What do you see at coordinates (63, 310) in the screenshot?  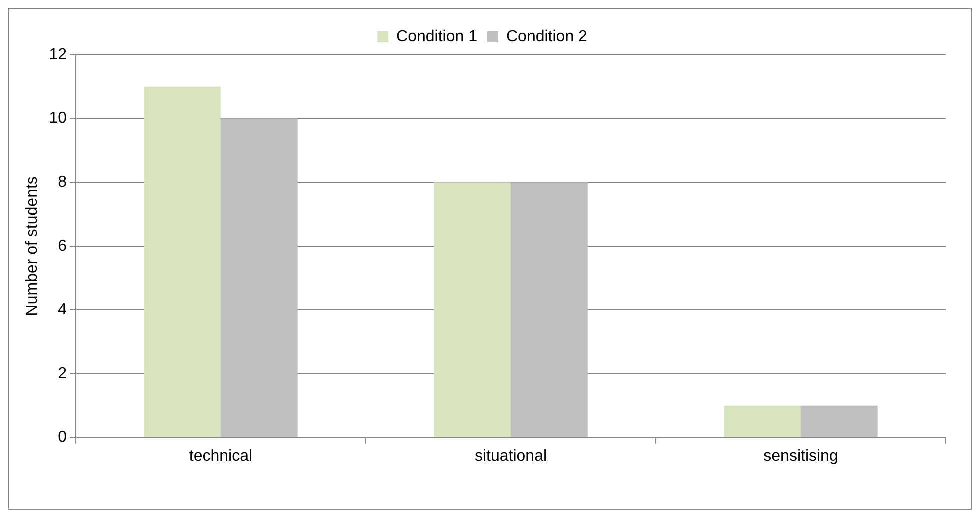 I see `y-tick-label: 4` at bounding box center [63, 310].